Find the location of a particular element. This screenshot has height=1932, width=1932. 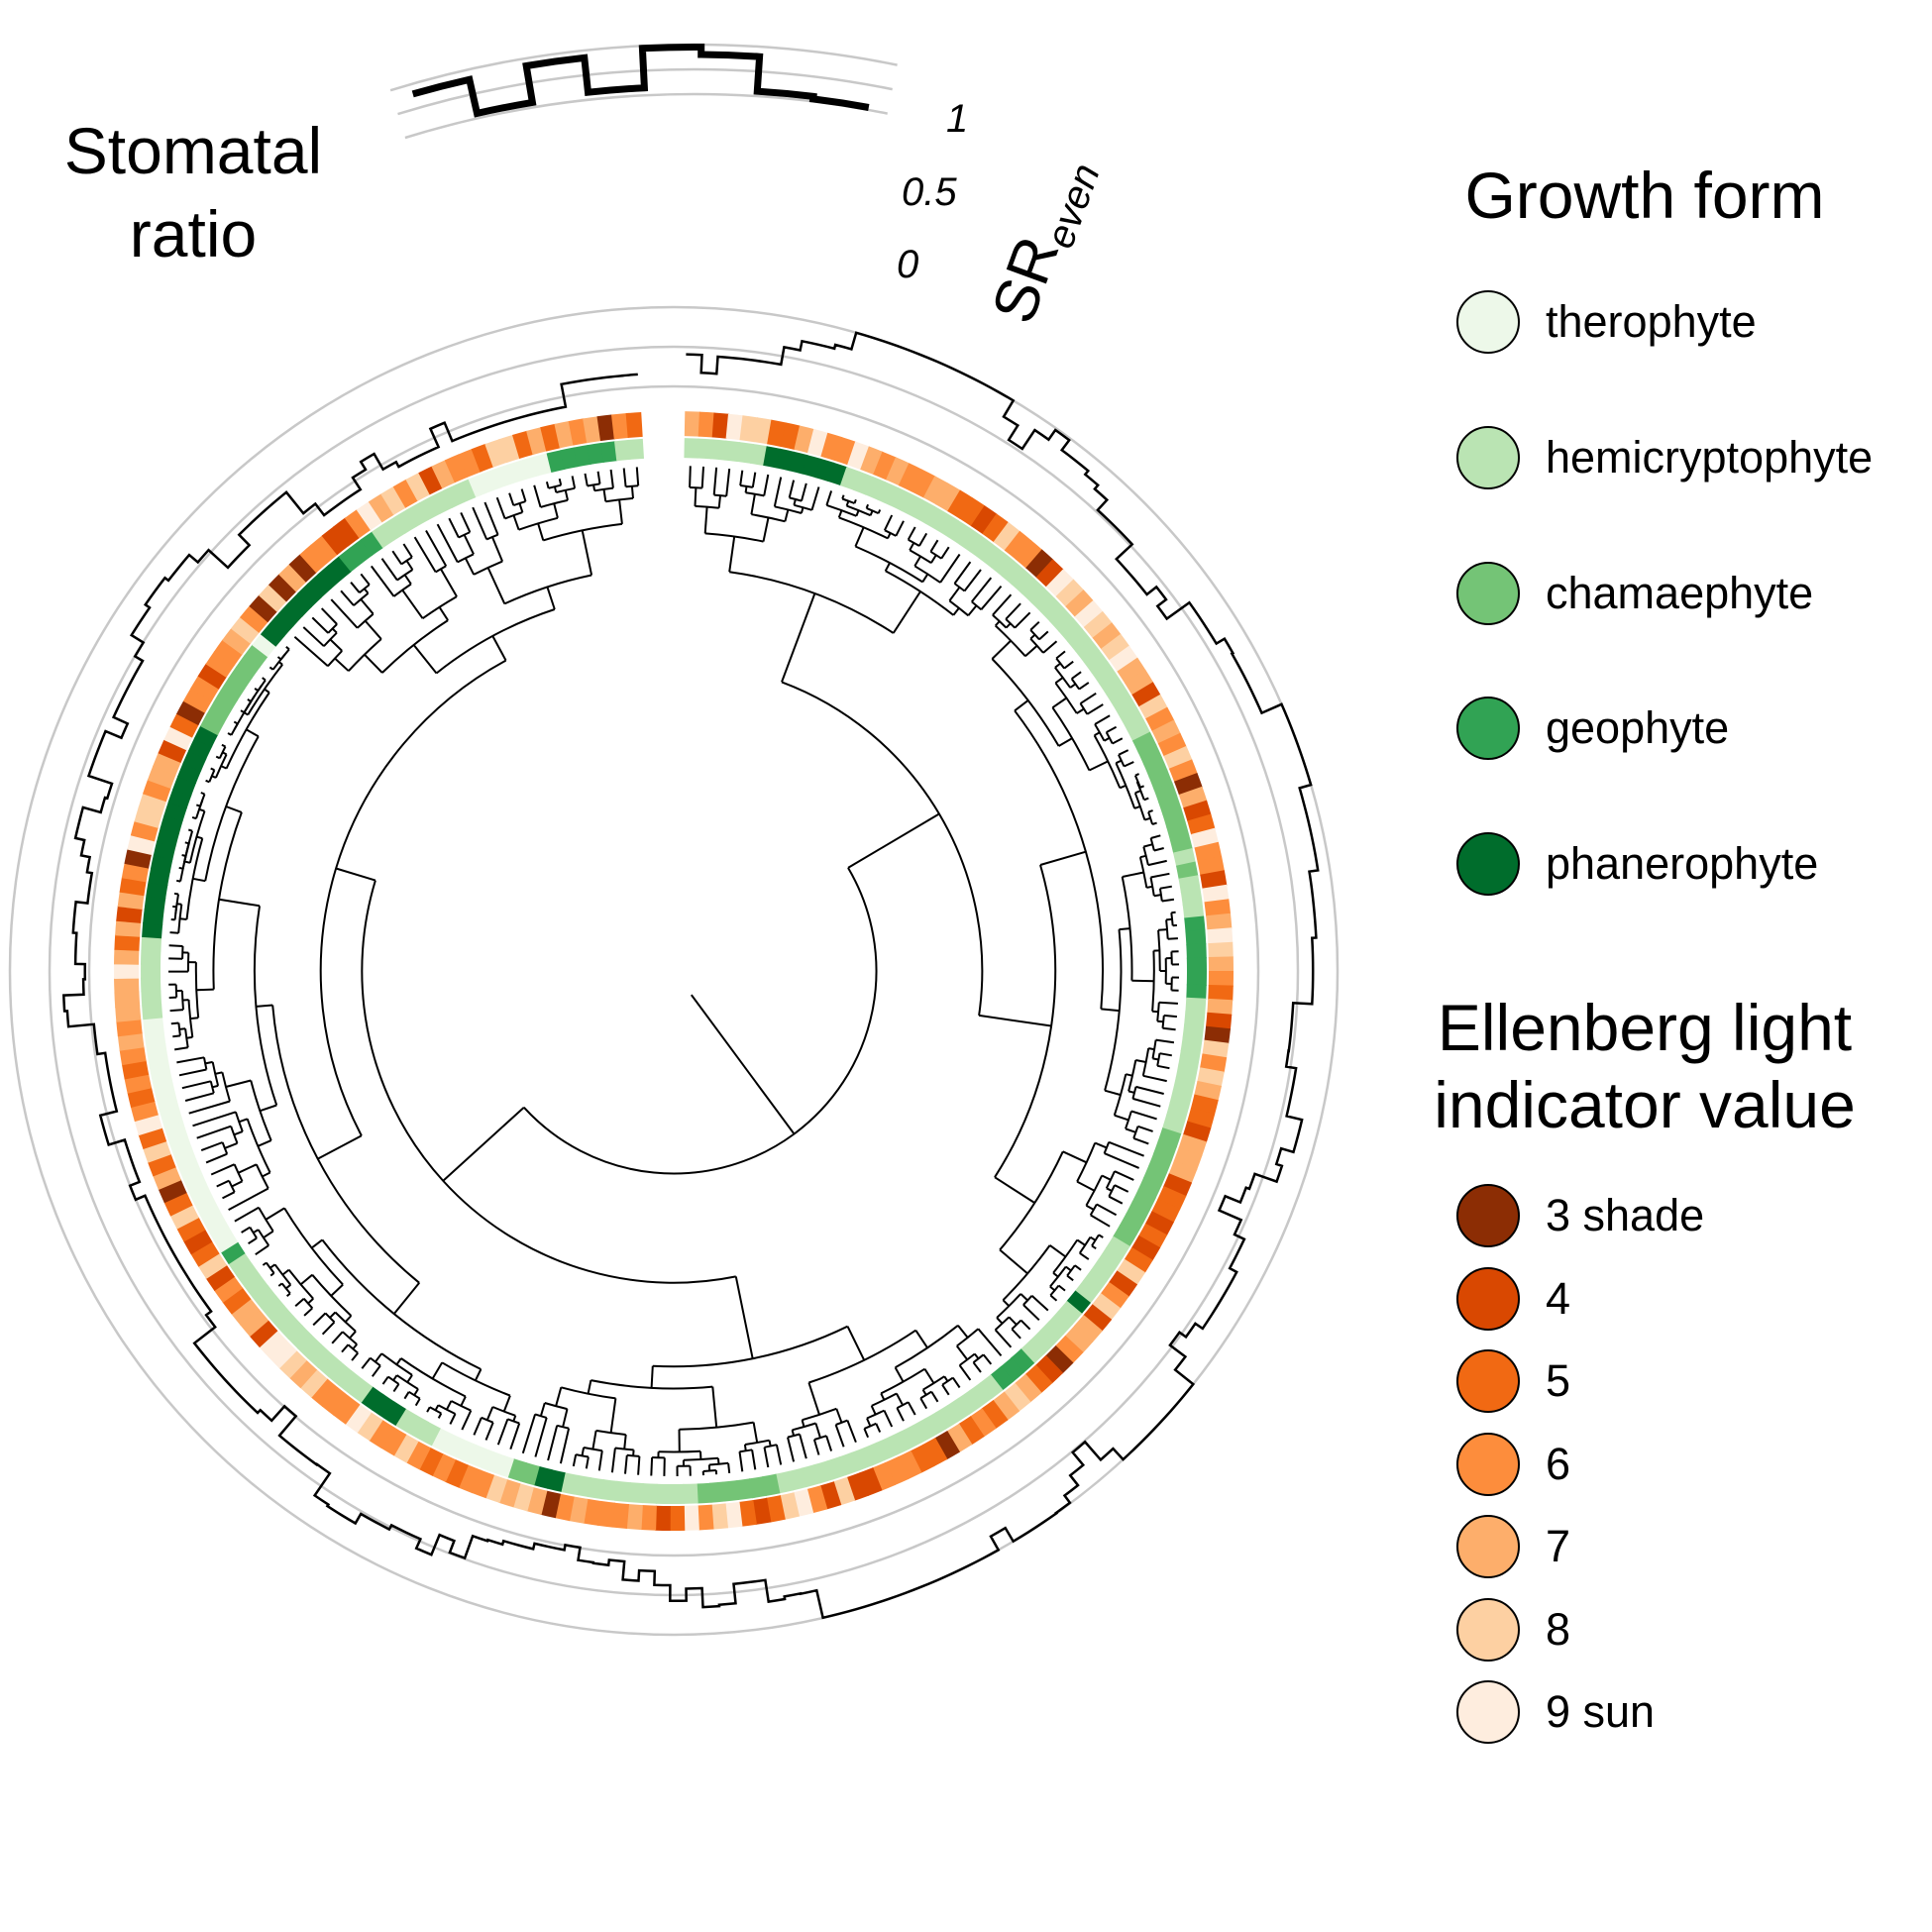

inset-title-line2: ratio is located at coordinates (194, 233).